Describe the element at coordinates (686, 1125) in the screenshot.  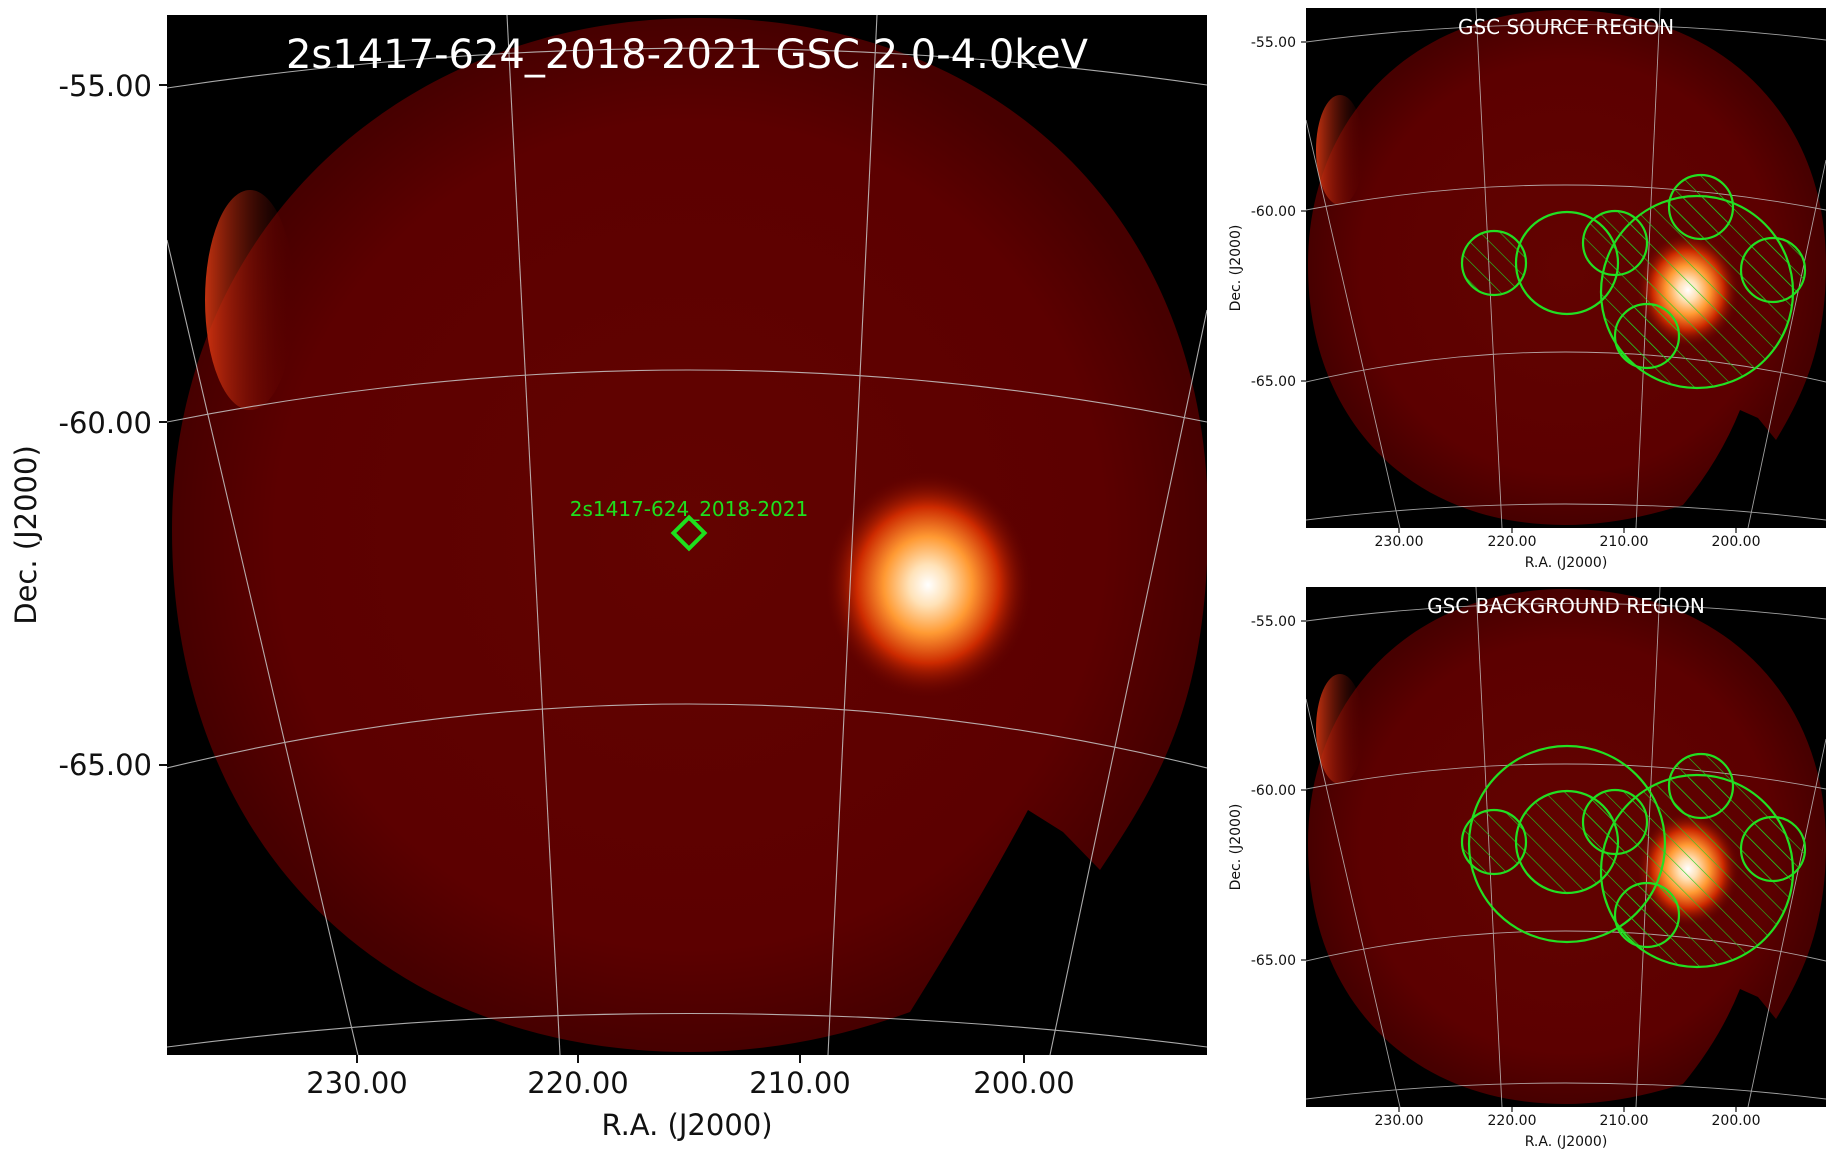
I see `main-xaxis-label: R.A. (J2000)` at that location.